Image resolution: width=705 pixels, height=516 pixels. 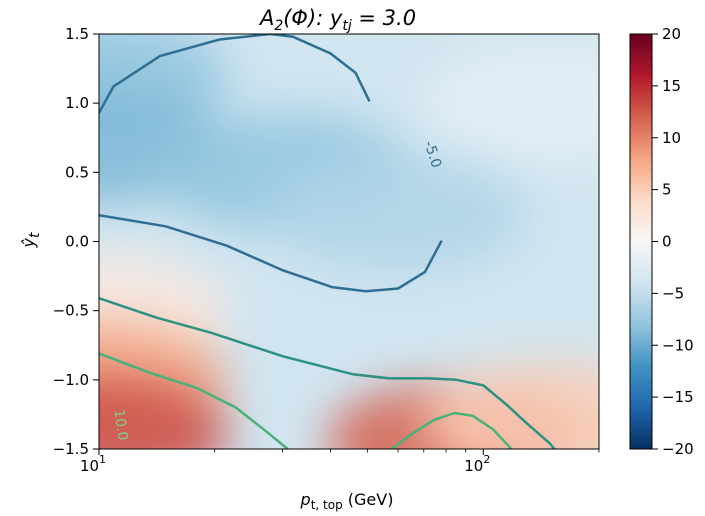 I want to click on y-tick-label: −0.5, so click(x=71, y=311).